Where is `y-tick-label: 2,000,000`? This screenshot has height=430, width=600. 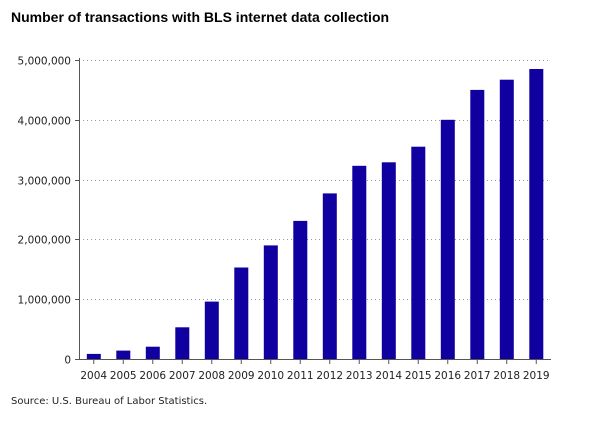
y-tick-label: 2,000,000 is located at coordinates (44, 241).